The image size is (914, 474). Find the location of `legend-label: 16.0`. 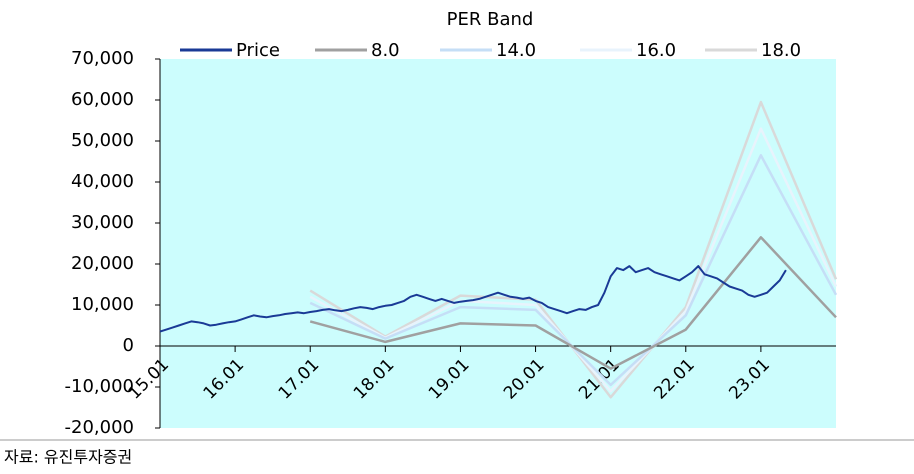

legend-label: 16.0 is located at coordinates (656, 50).